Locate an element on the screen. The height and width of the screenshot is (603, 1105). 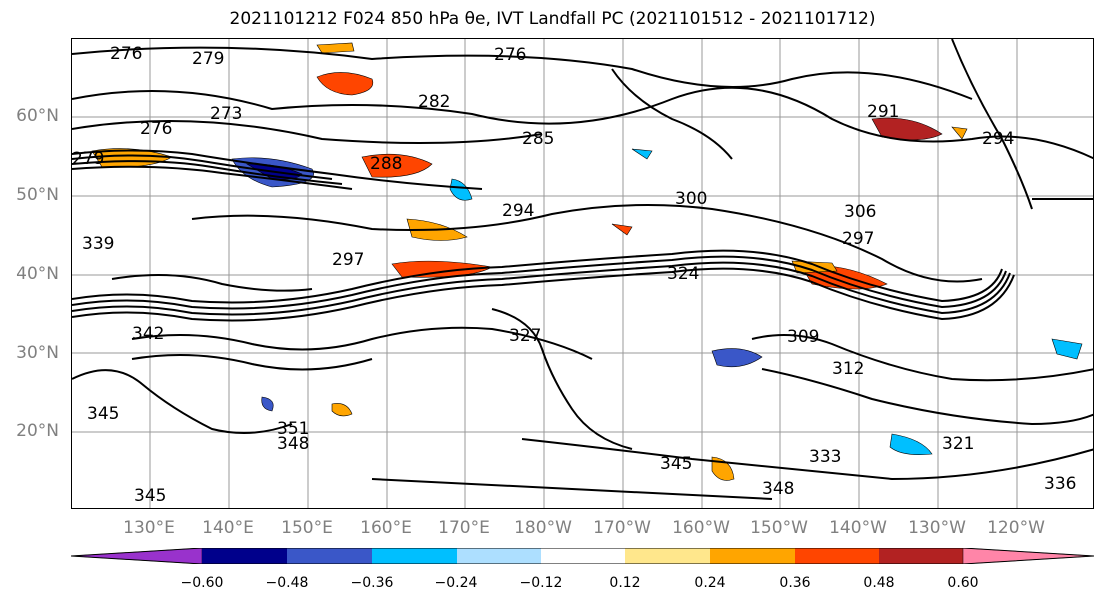
contour-label: 351 is located at coordinates (293, 429).